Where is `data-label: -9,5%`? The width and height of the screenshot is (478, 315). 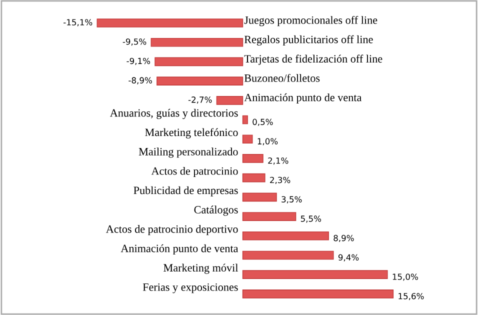
data-label: -9,5% is located at coordinates (134, 42).